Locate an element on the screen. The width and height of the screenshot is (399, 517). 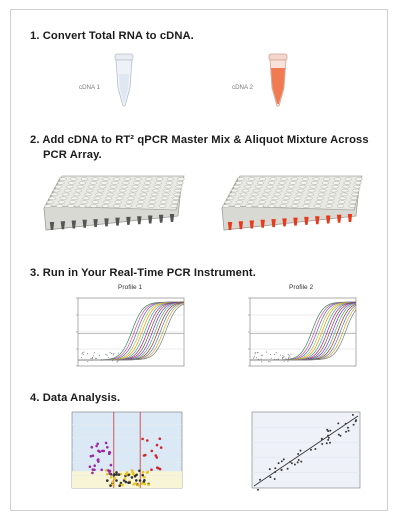
step-4-title: 4. Data Analysis. is located at coordinates (75, 398).